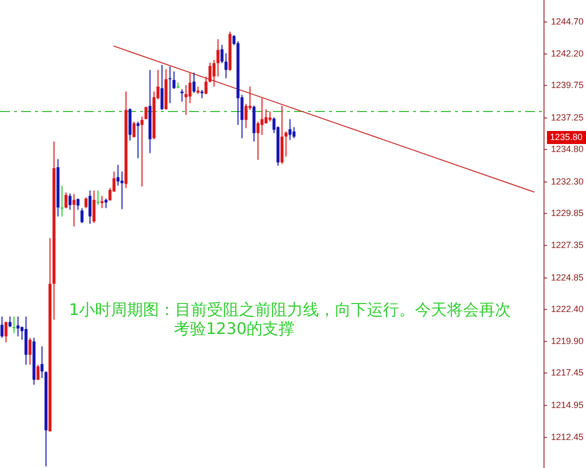 This screenshot has width=586, height=468. I want to click on y-tick-label: 1214.95, so click(567, 405).